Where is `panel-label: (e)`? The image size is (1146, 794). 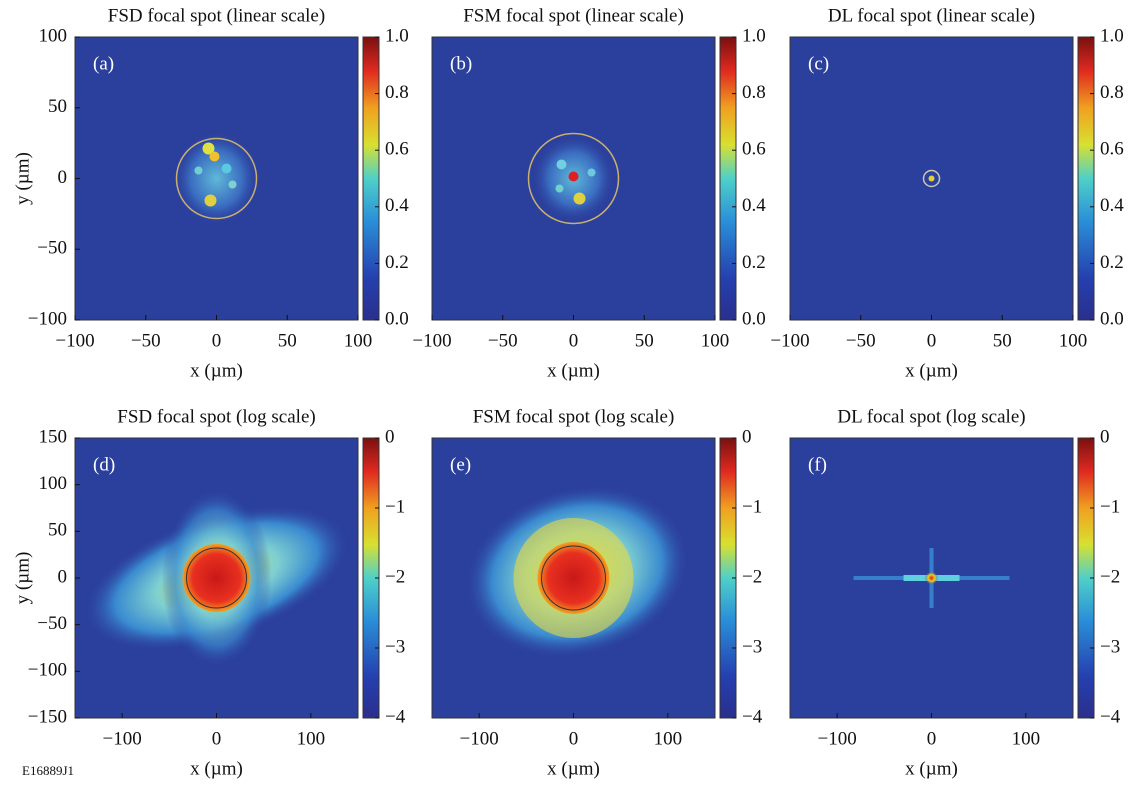 panel-label: (e) is located at coordinates (460, 464).